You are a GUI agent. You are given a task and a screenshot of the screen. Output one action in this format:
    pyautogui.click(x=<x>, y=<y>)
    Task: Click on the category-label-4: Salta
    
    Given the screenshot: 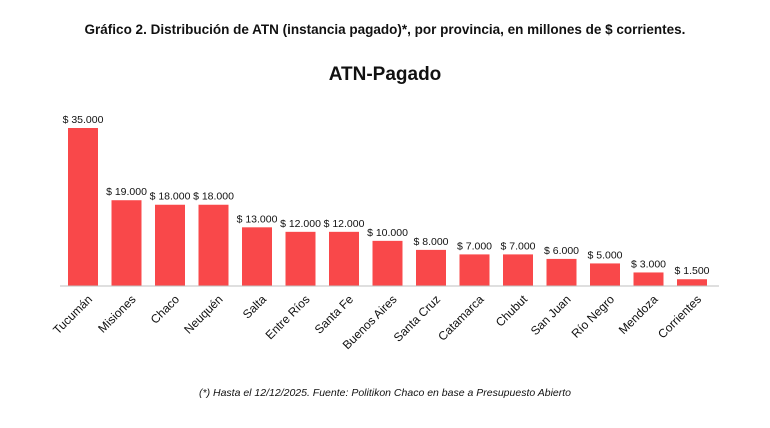 What is the action you would take?
    pyautogui.click(x=254, y=306)
    